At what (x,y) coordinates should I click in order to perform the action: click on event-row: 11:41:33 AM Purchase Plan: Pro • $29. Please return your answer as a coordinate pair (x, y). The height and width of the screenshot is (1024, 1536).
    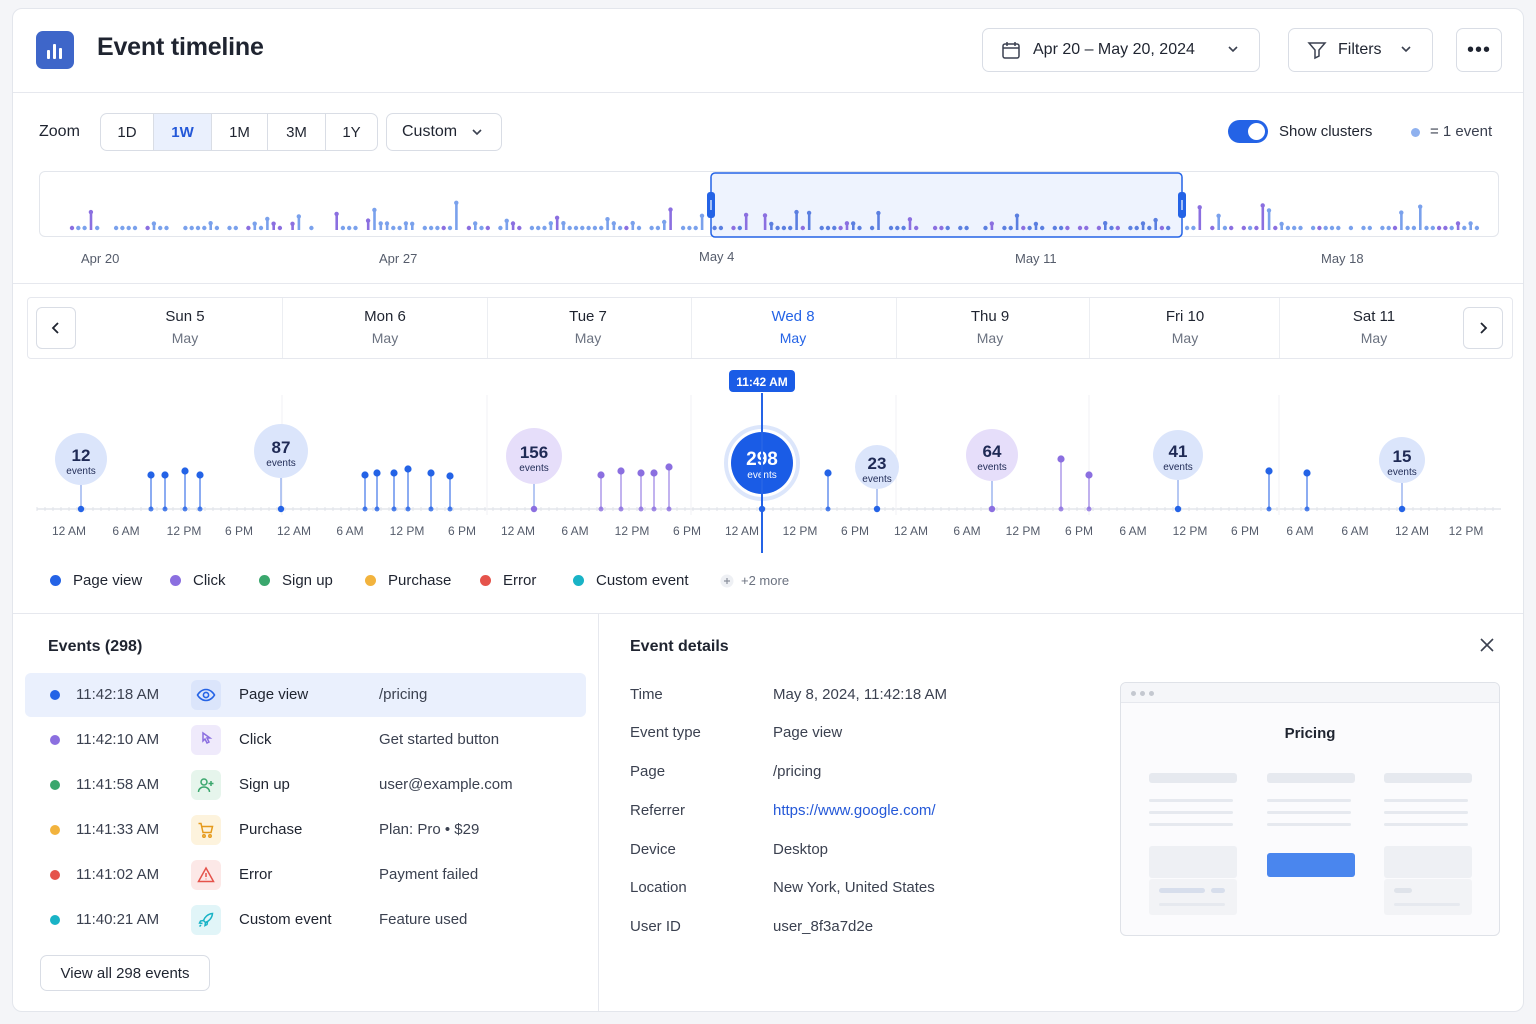
    Looking at the image, I should click on (305, 830).